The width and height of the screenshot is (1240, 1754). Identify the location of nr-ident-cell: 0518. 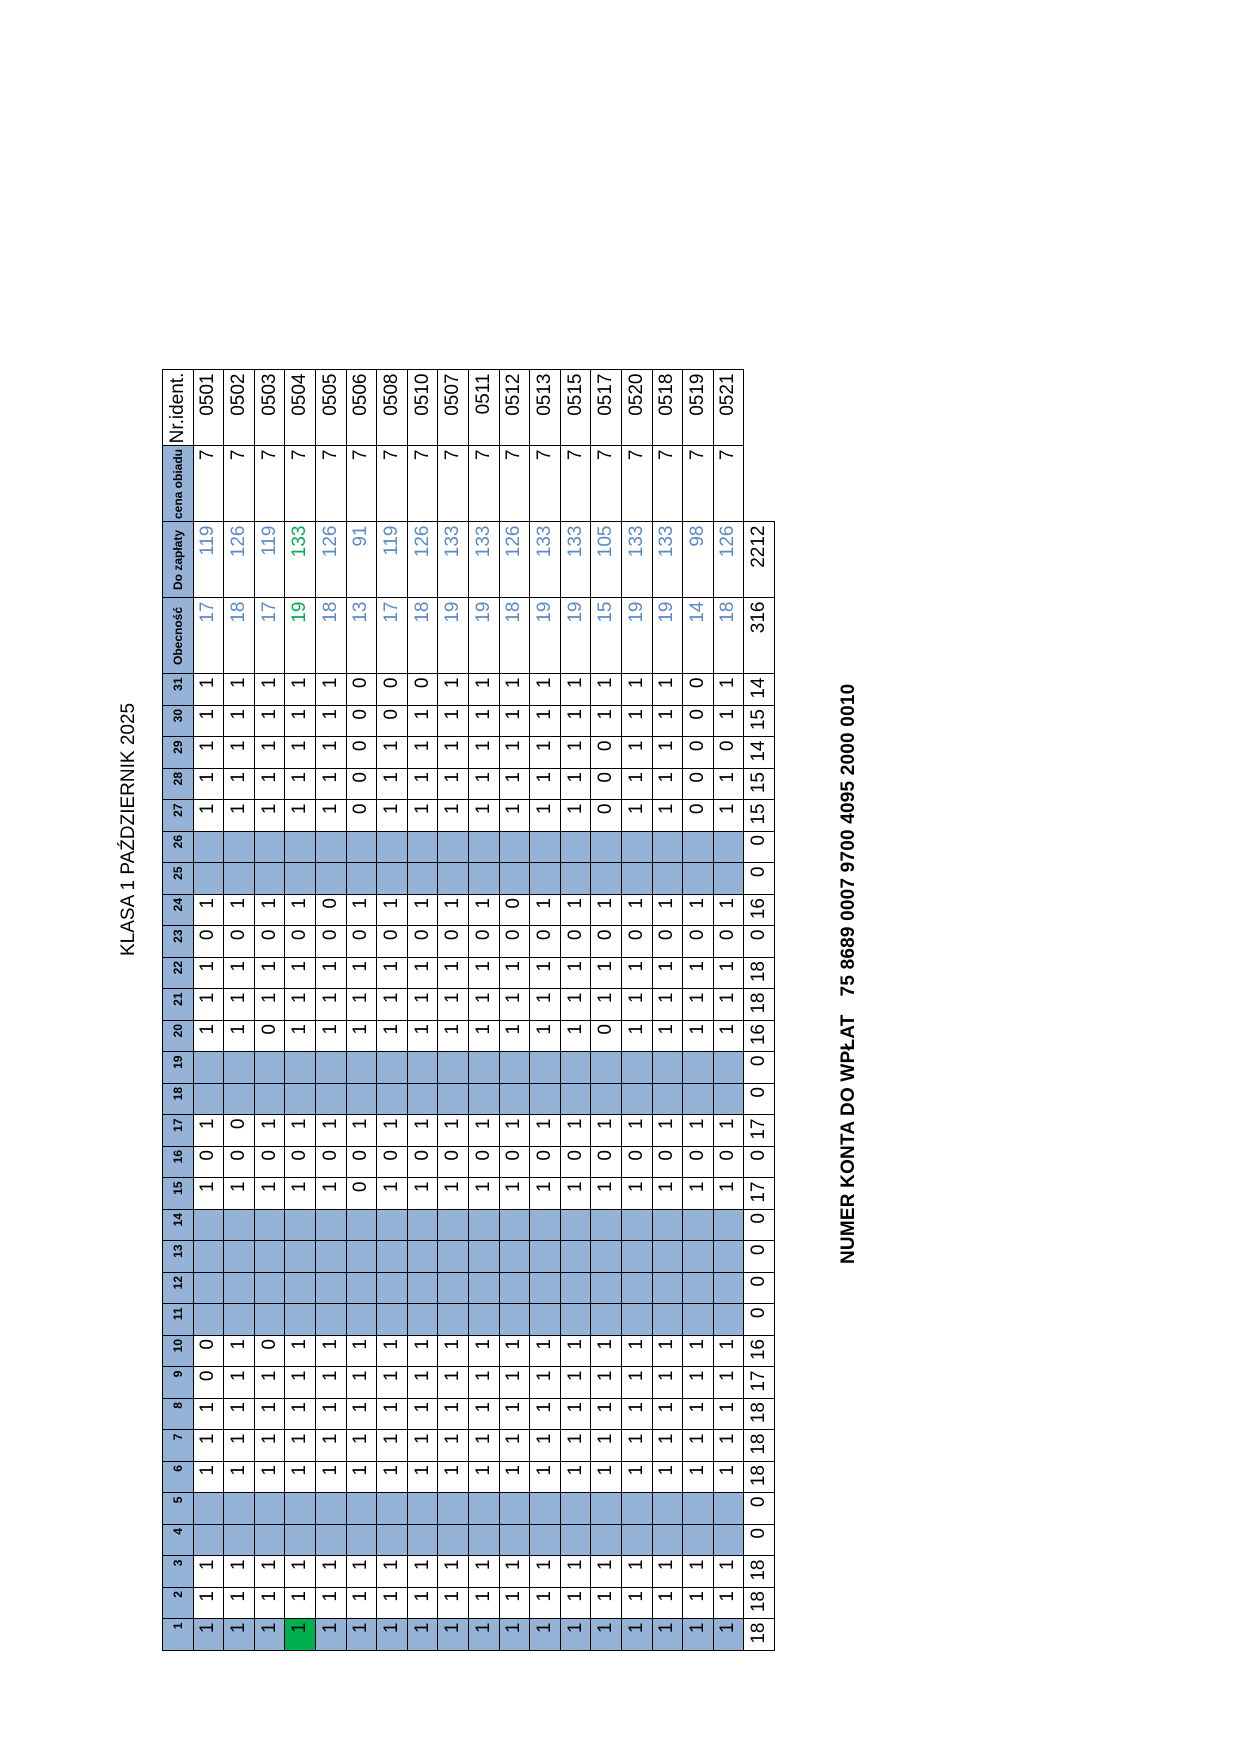
(667, 408).